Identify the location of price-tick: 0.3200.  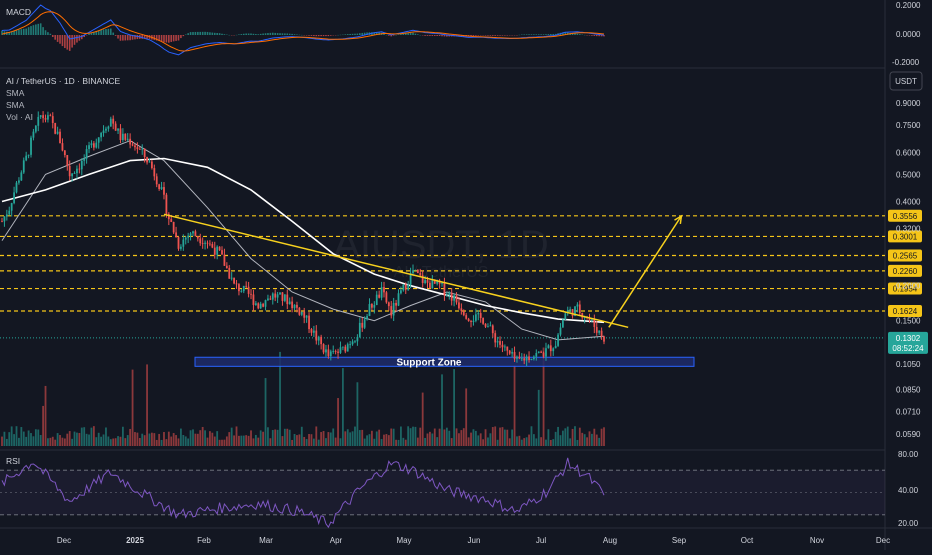
(908, 229).